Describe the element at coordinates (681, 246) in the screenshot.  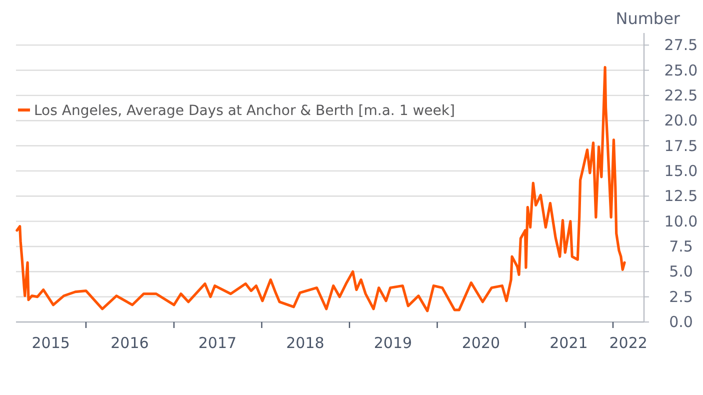
I see `y-tick-label: 7.5` at that location.